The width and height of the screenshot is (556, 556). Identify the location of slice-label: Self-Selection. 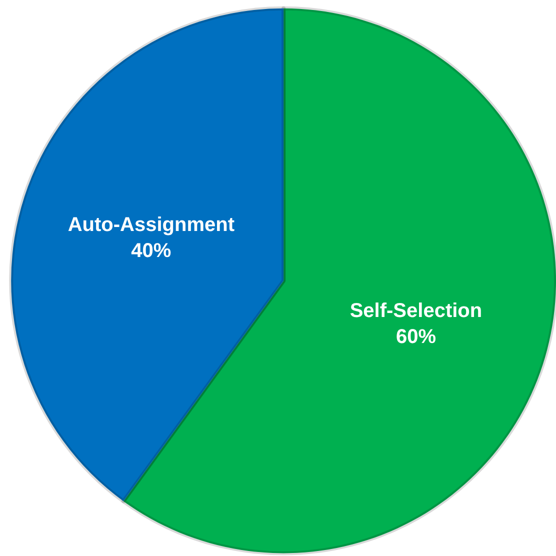
(416, 311).